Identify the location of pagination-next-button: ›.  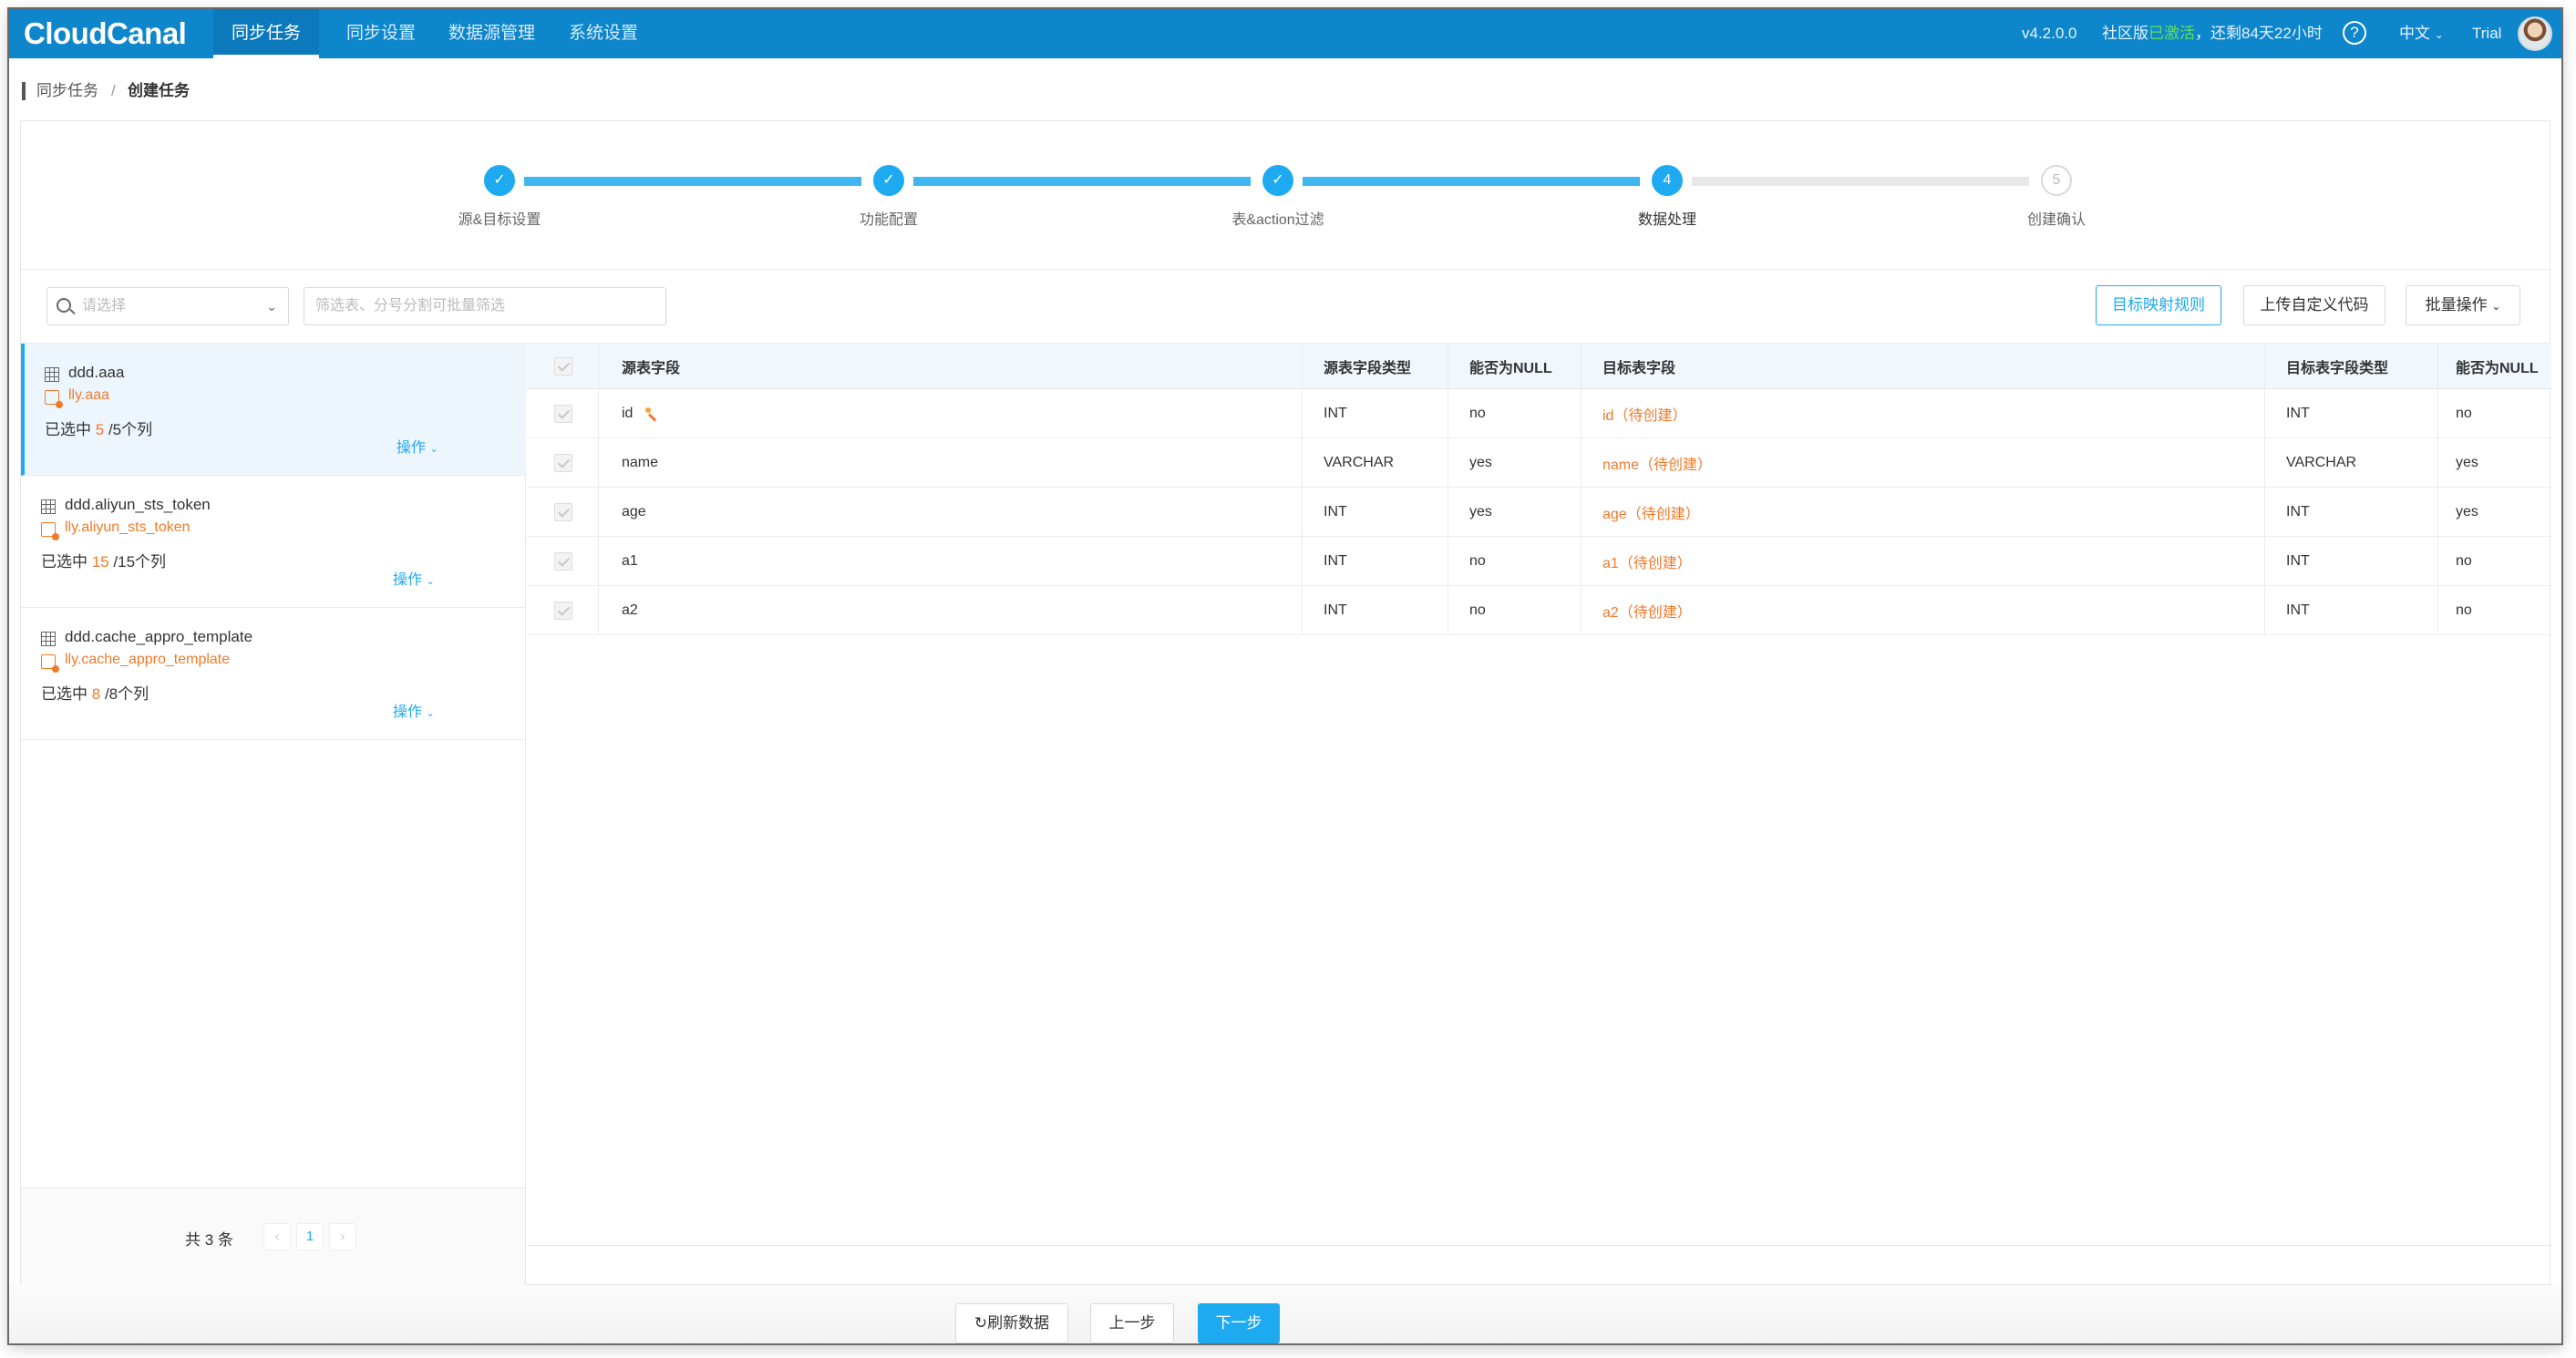
(342, 1237).